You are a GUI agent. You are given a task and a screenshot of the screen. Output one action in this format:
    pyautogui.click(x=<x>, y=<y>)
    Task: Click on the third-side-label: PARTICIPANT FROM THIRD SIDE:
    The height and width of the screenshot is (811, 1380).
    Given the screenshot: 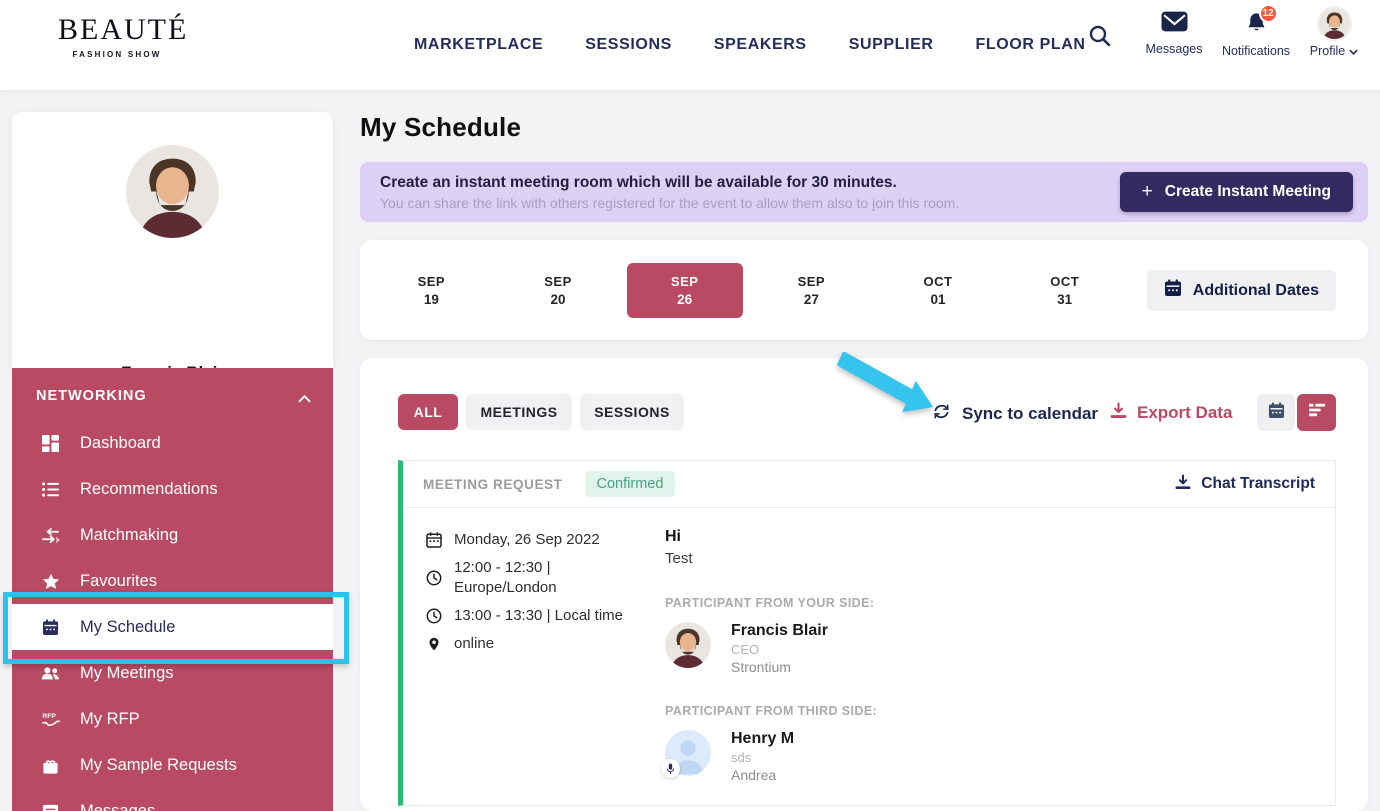 What is the action you would take?
    pyautogui.click(x=771, y=711)
    